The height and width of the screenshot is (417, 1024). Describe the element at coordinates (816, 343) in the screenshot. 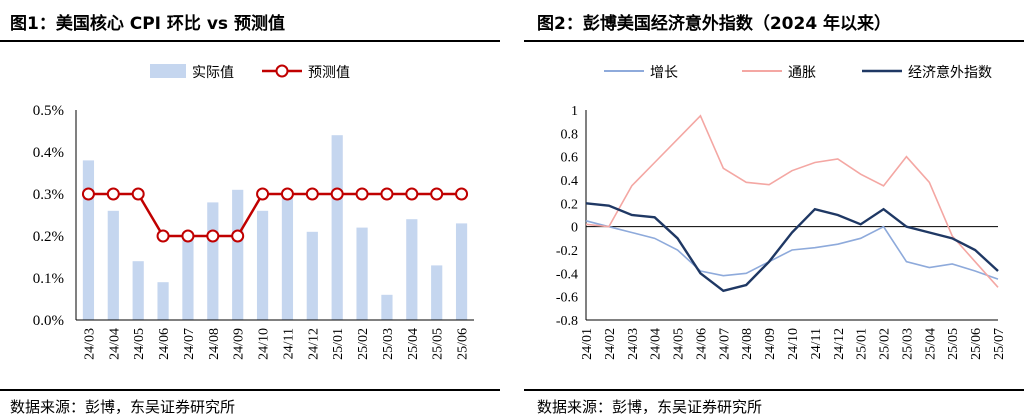

I see `x-tick-label: 24/11` at that location.